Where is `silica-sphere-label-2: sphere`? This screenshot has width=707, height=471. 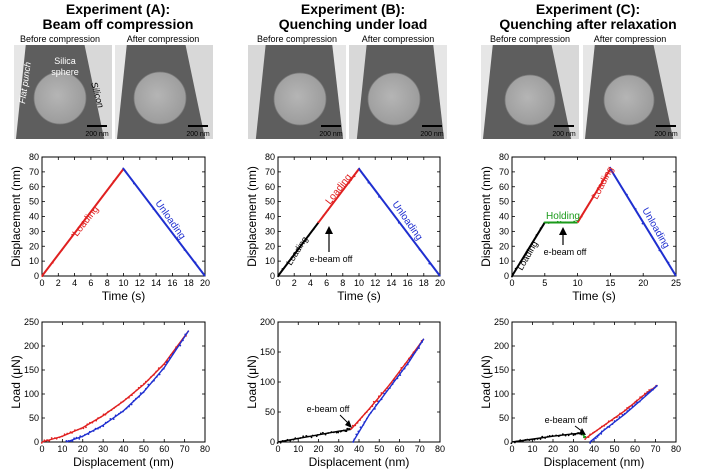
silica-sphere-label-2: sphere is located at coordinates (65, 72).